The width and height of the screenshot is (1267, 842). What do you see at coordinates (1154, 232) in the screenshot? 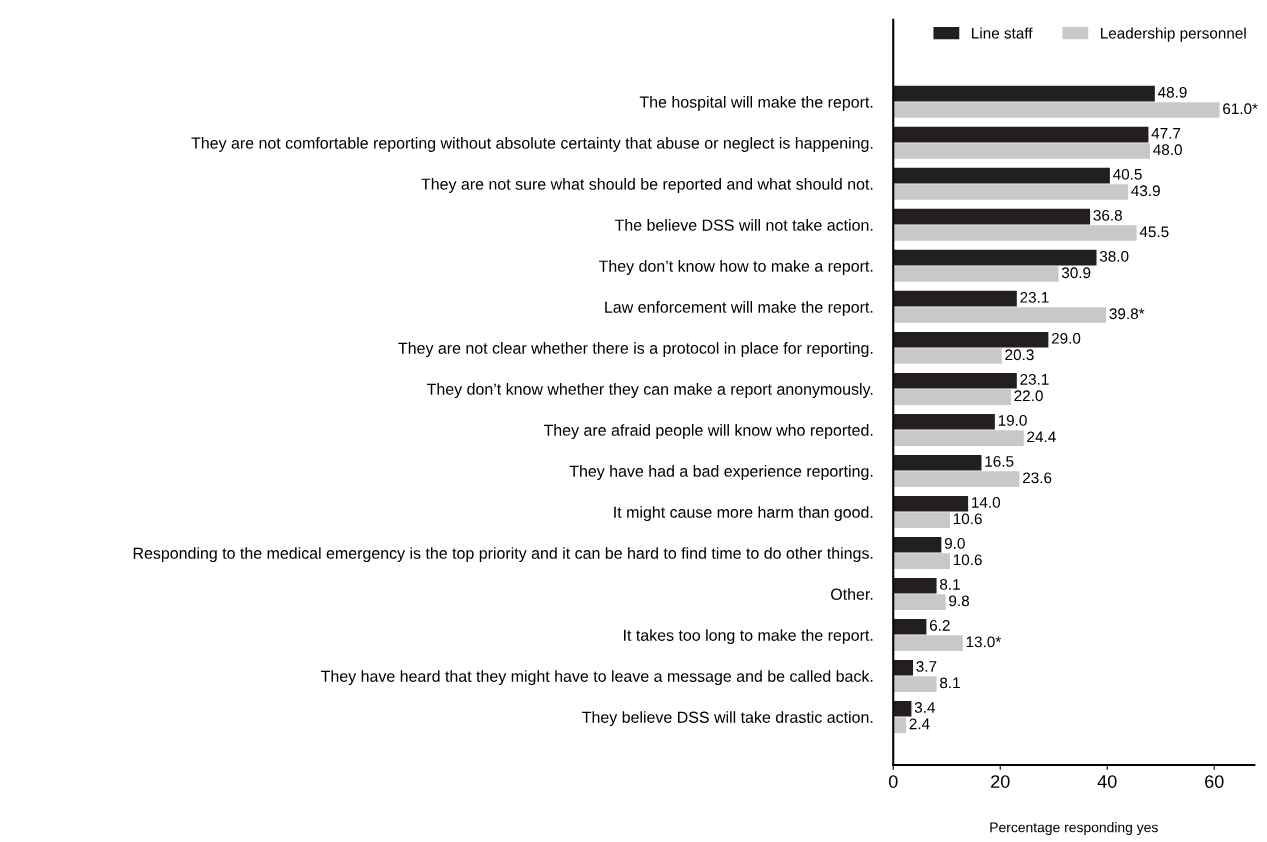
I see `data-label: 45.5` at bounding box center [1154, 232].